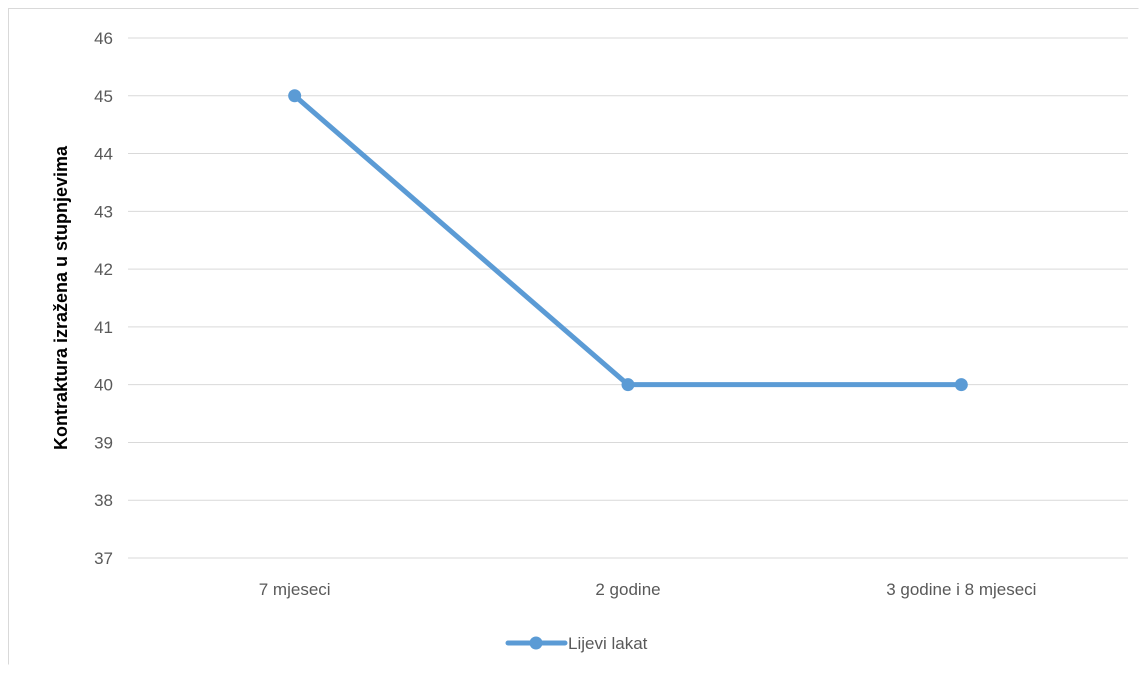  What do you see at coordinates (103, 327) in the screenshot?
I see `y-tick-label: 41` at bounding box center [103, 327].